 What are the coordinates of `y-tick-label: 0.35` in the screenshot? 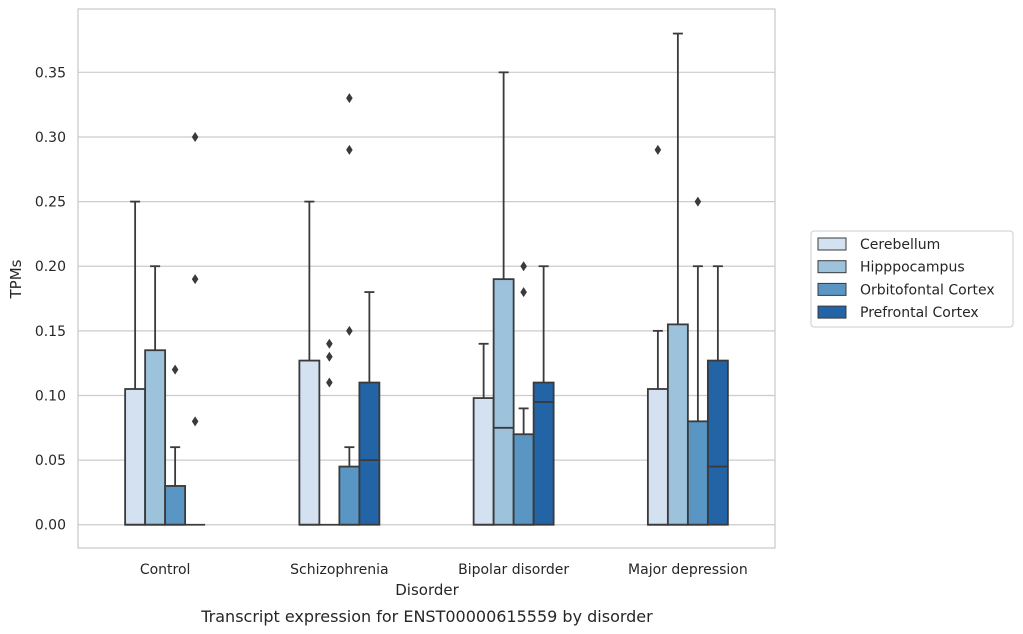 It's located at (50, 73).